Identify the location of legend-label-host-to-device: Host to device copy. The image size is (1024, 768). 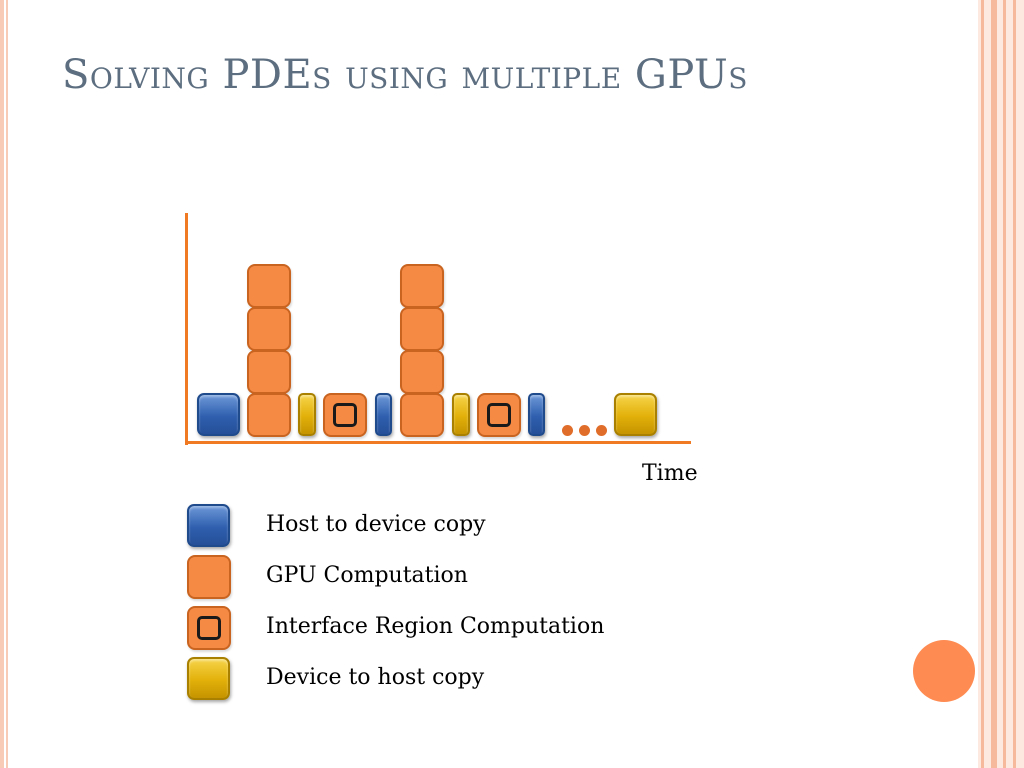
(376, 524).